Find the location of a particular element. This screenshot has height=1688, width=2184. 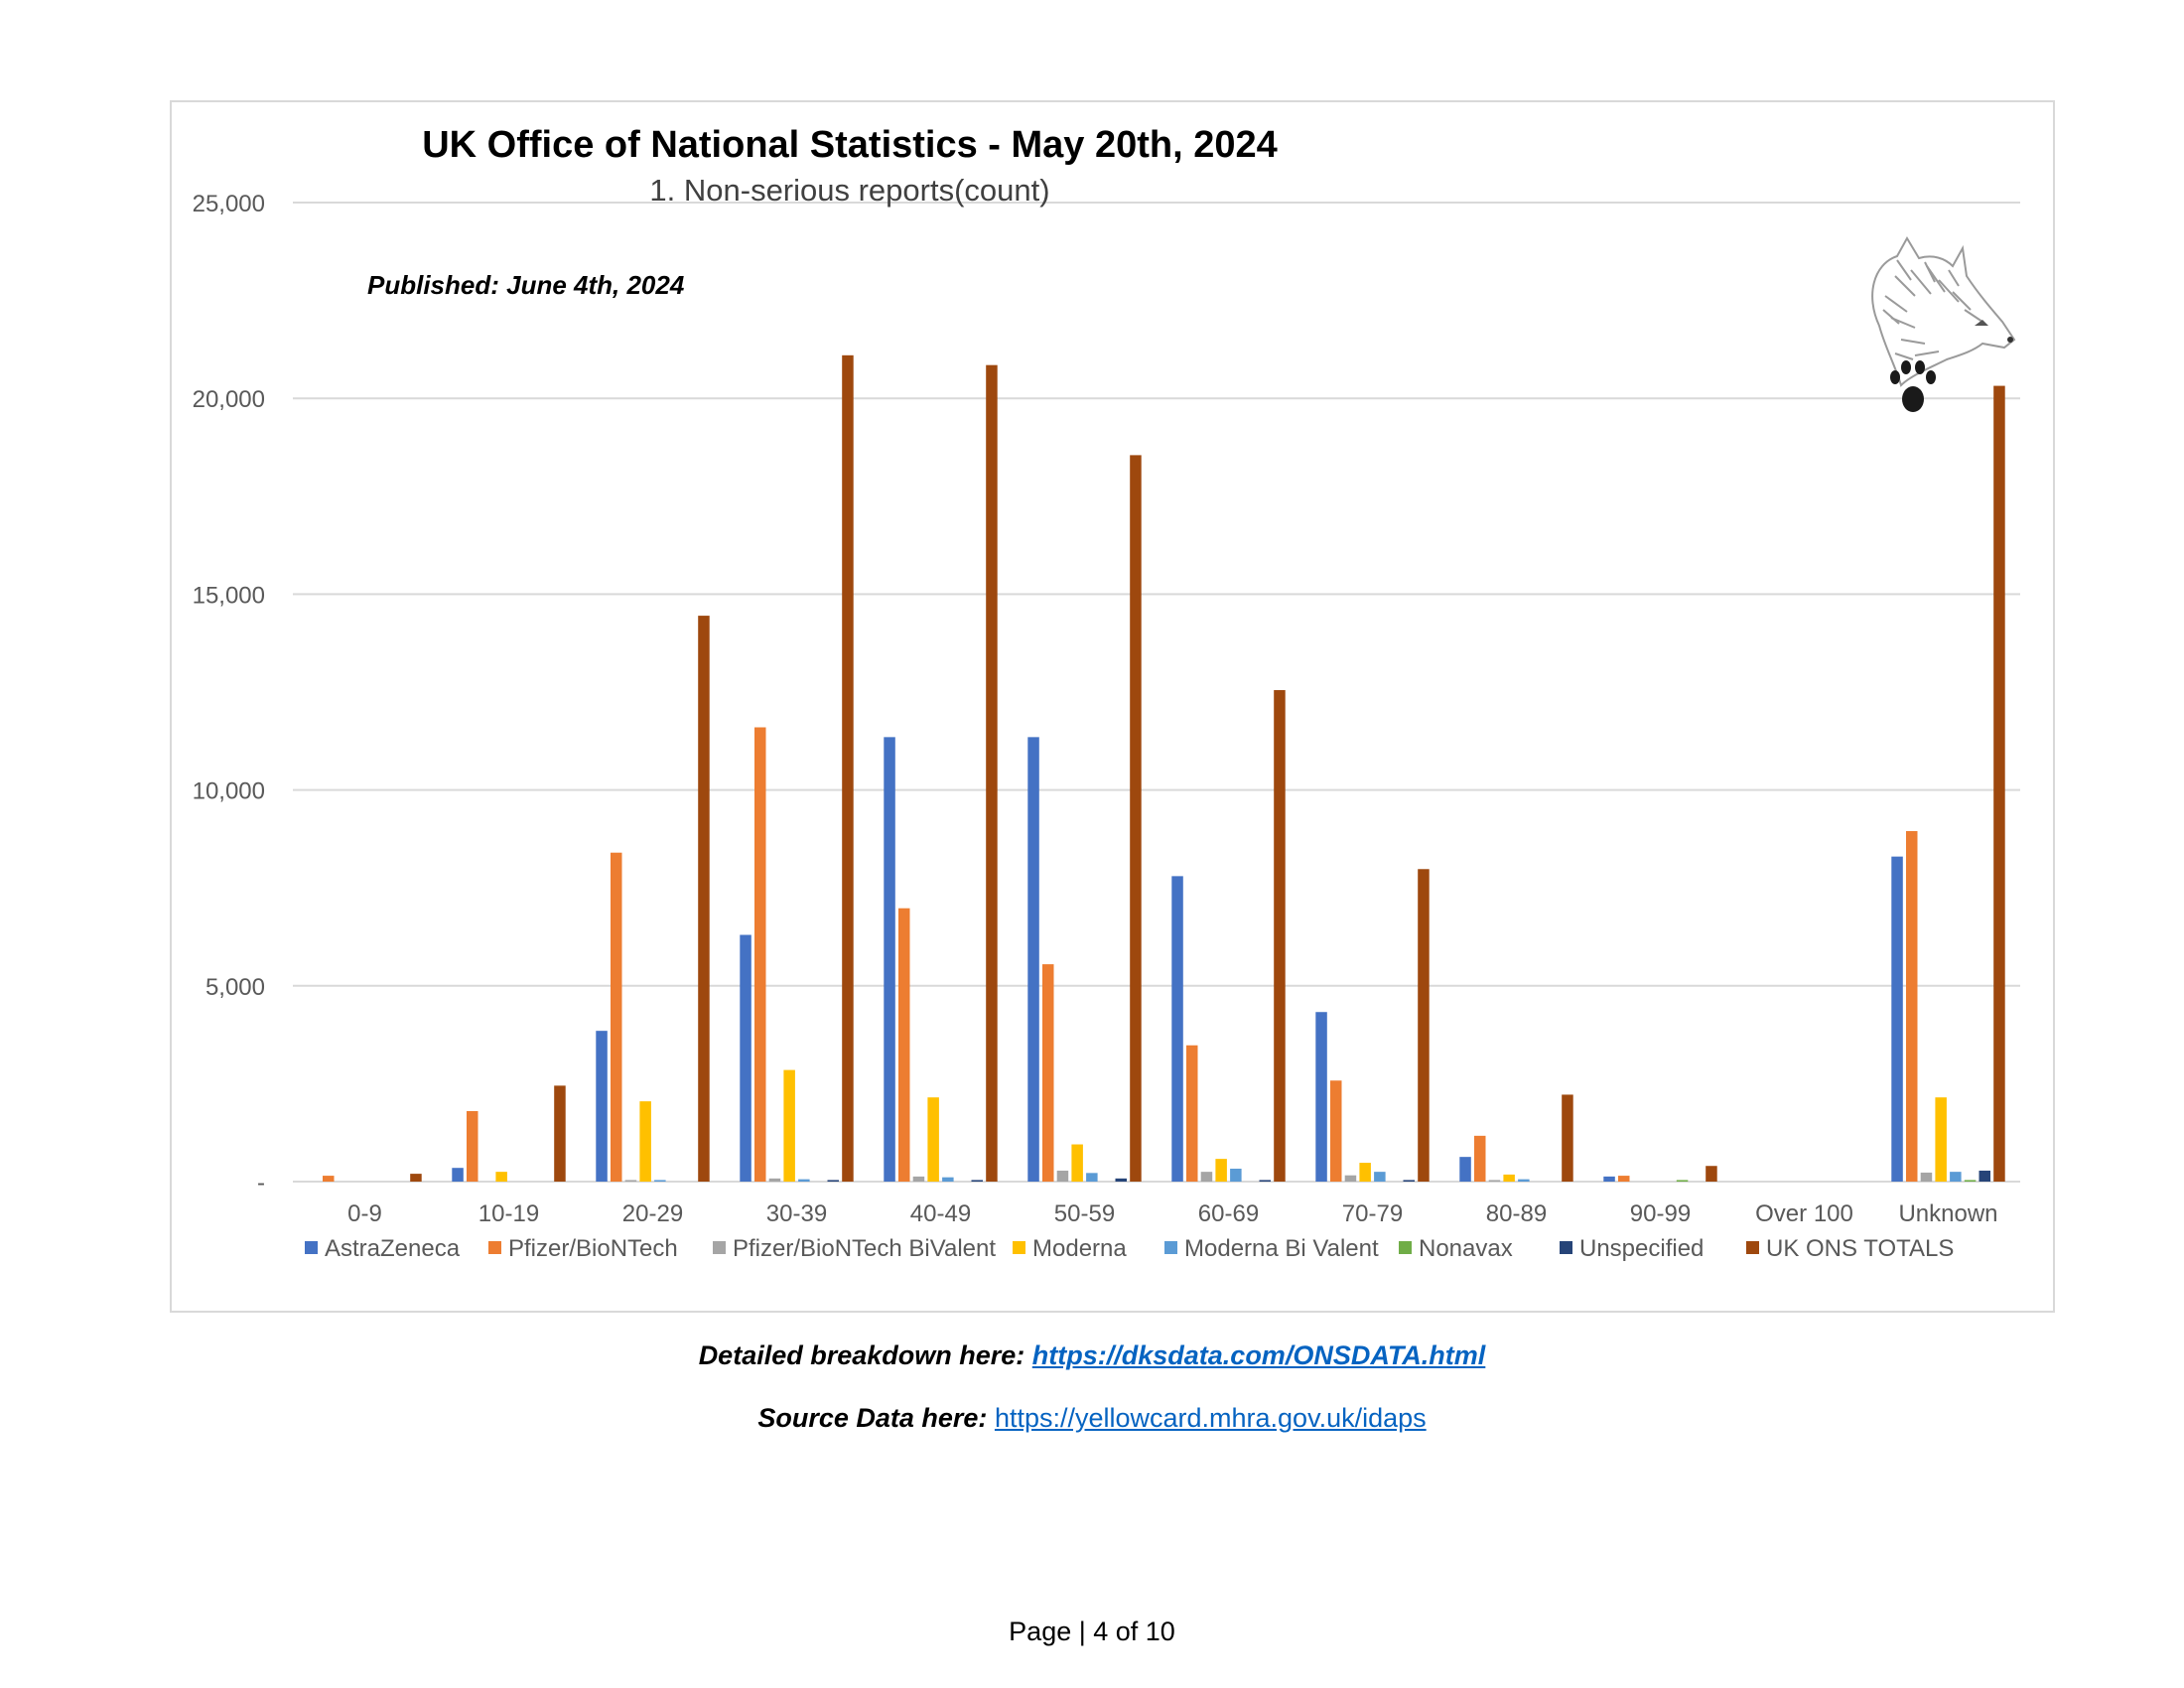

legend-item: Moderna is located at coordinates (1070, 1248).